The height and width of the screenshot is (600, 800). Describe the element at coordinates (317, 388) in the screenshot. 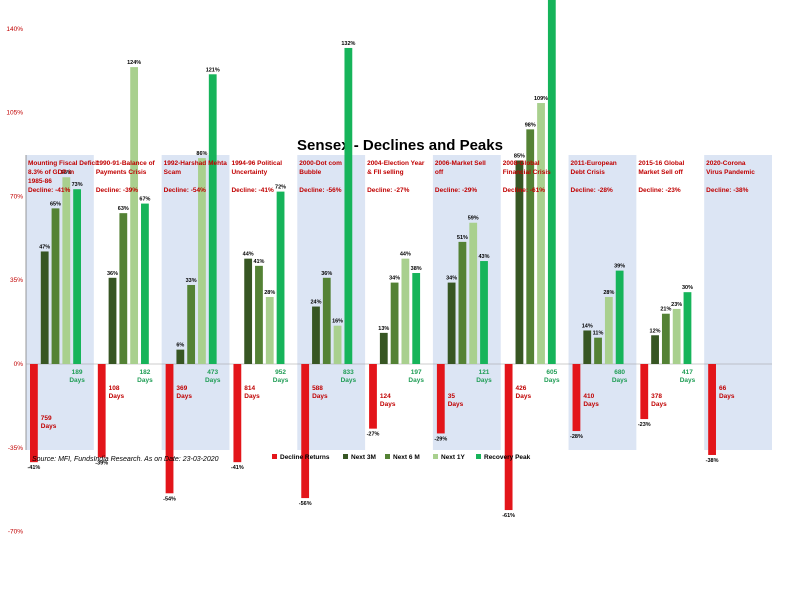

I see `decline-days-number: 588` at that location.